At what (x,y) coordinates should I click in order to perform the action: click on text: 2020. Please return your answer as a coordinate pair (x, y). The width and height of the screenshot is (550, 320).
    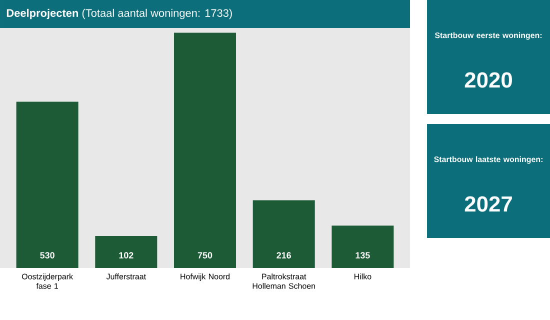
    Looking at the image, I should click on (488, 80).